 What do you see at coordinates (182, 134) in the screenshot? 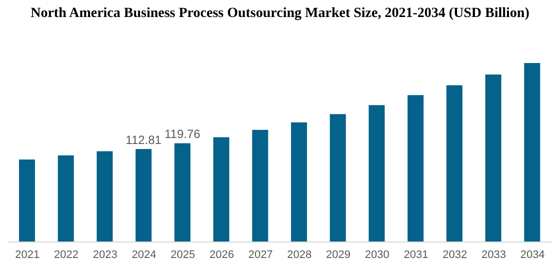
I see `data-label: 119.76` at bounding box center [182, 134].